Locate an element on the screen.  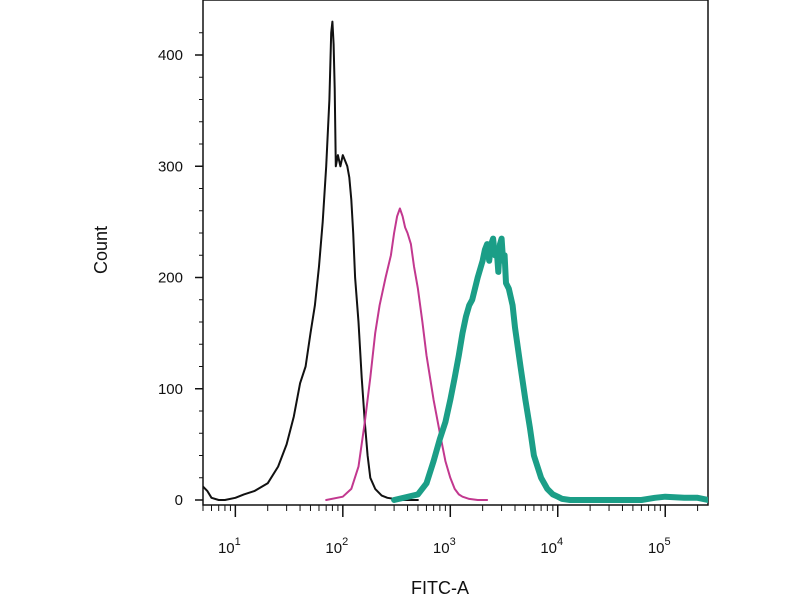
y-tick-label: 400 is located at coordinates (170, 55).